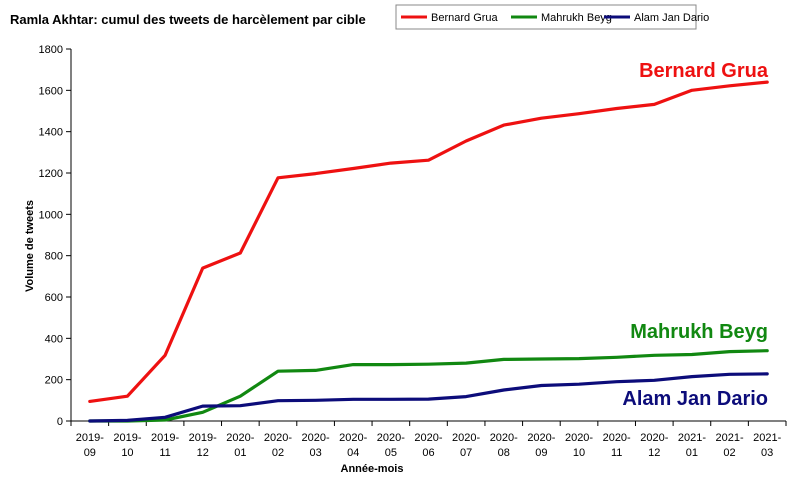 The image size is (800, 481). Describe the element at coordinates (465, 18) in the screenshot. I see `legend-label: Bernard Grua` at that location.